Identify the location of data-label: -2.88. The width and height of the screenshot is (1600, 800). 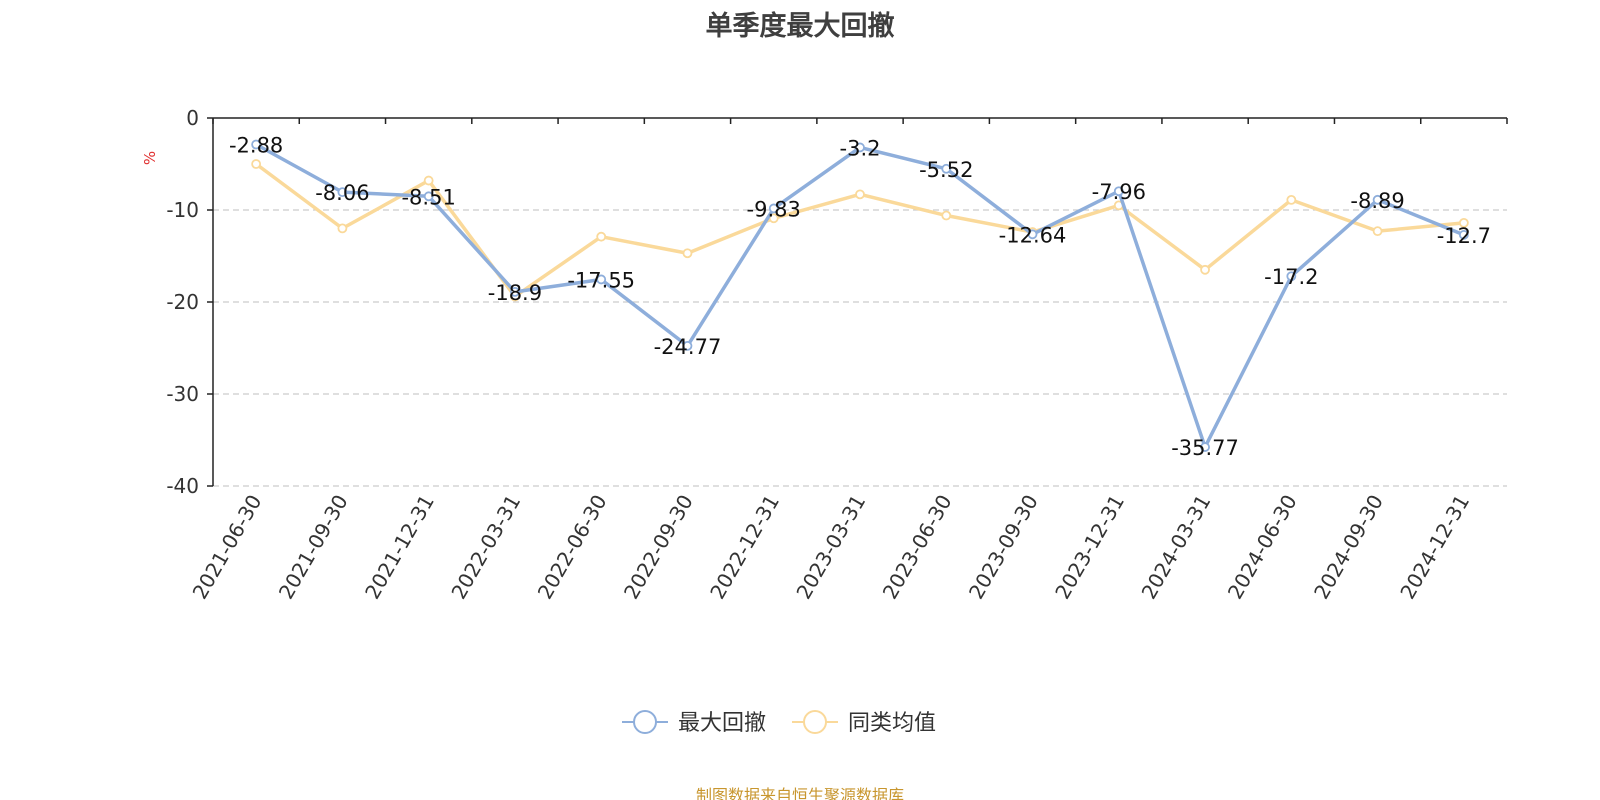
(256, 145).